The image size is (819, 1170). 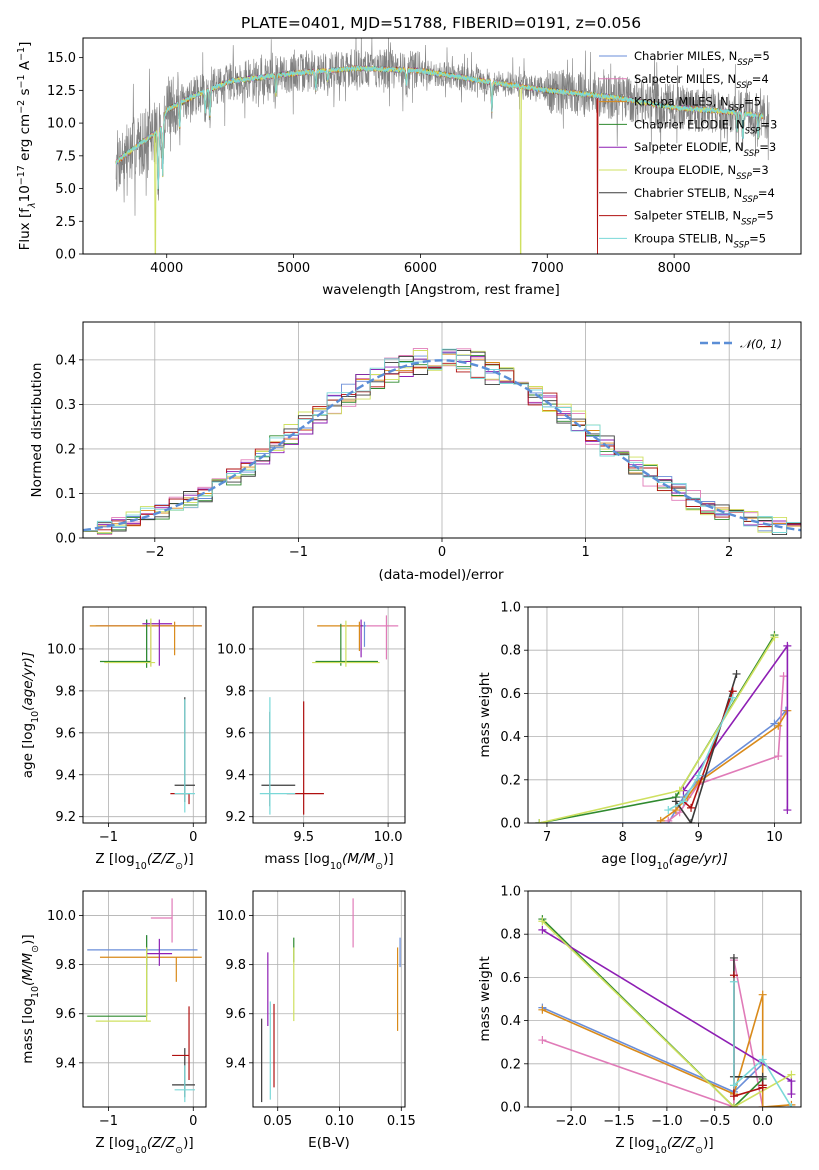 I want to click on x-tick-label: 0.05, so click(x=277, y=1121).